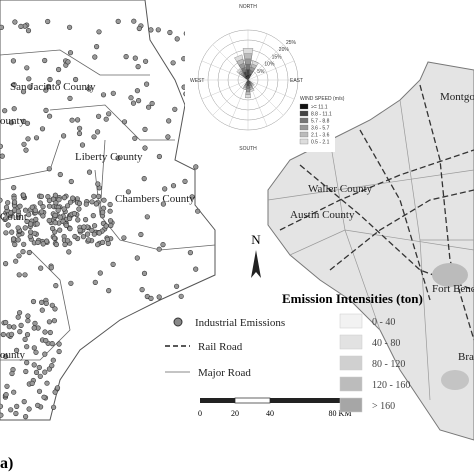 The image size is (474, 474). Describe the element at coordinates (291, 43) in the screenshot. I see `rose-ring-label: 25%` at that location.